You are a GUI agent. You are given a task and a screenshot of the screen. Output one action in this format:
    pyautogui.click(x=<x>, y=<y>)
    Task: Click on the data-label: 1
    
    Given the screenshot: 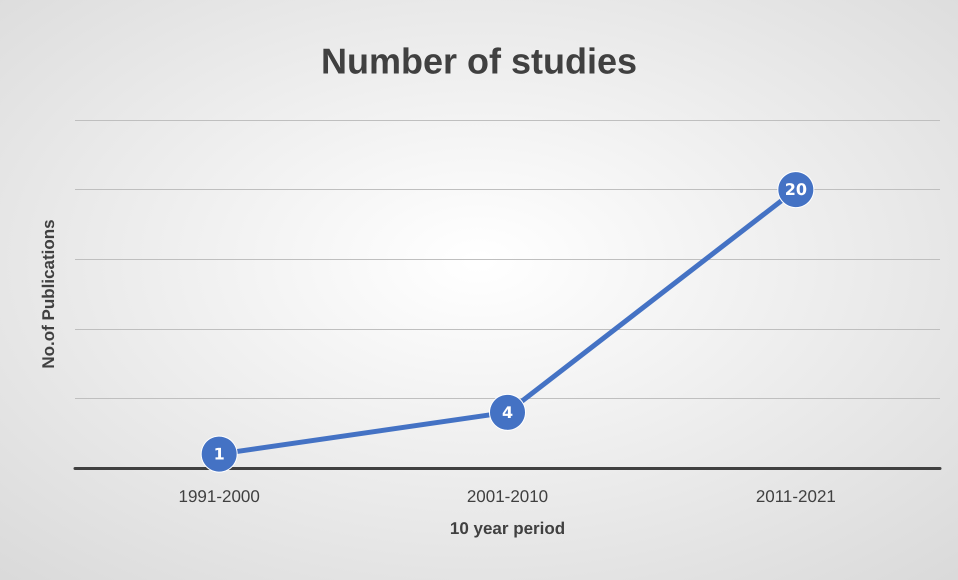 What is the action you would take?
    pyautogui.click(x=219, y=454)
    